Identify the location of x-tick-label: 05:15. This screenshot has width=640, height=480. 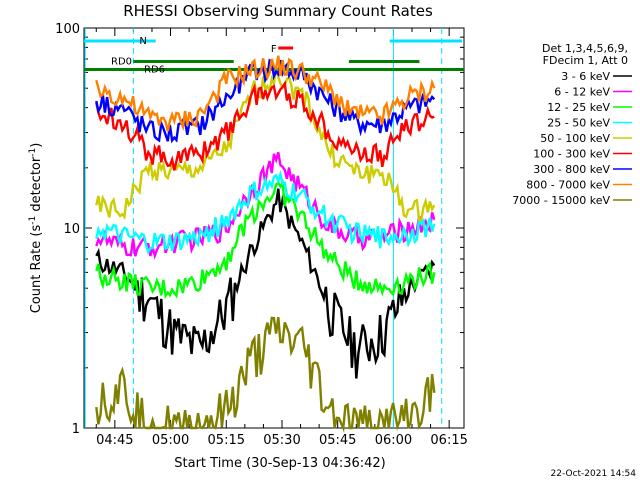
(226, 440).